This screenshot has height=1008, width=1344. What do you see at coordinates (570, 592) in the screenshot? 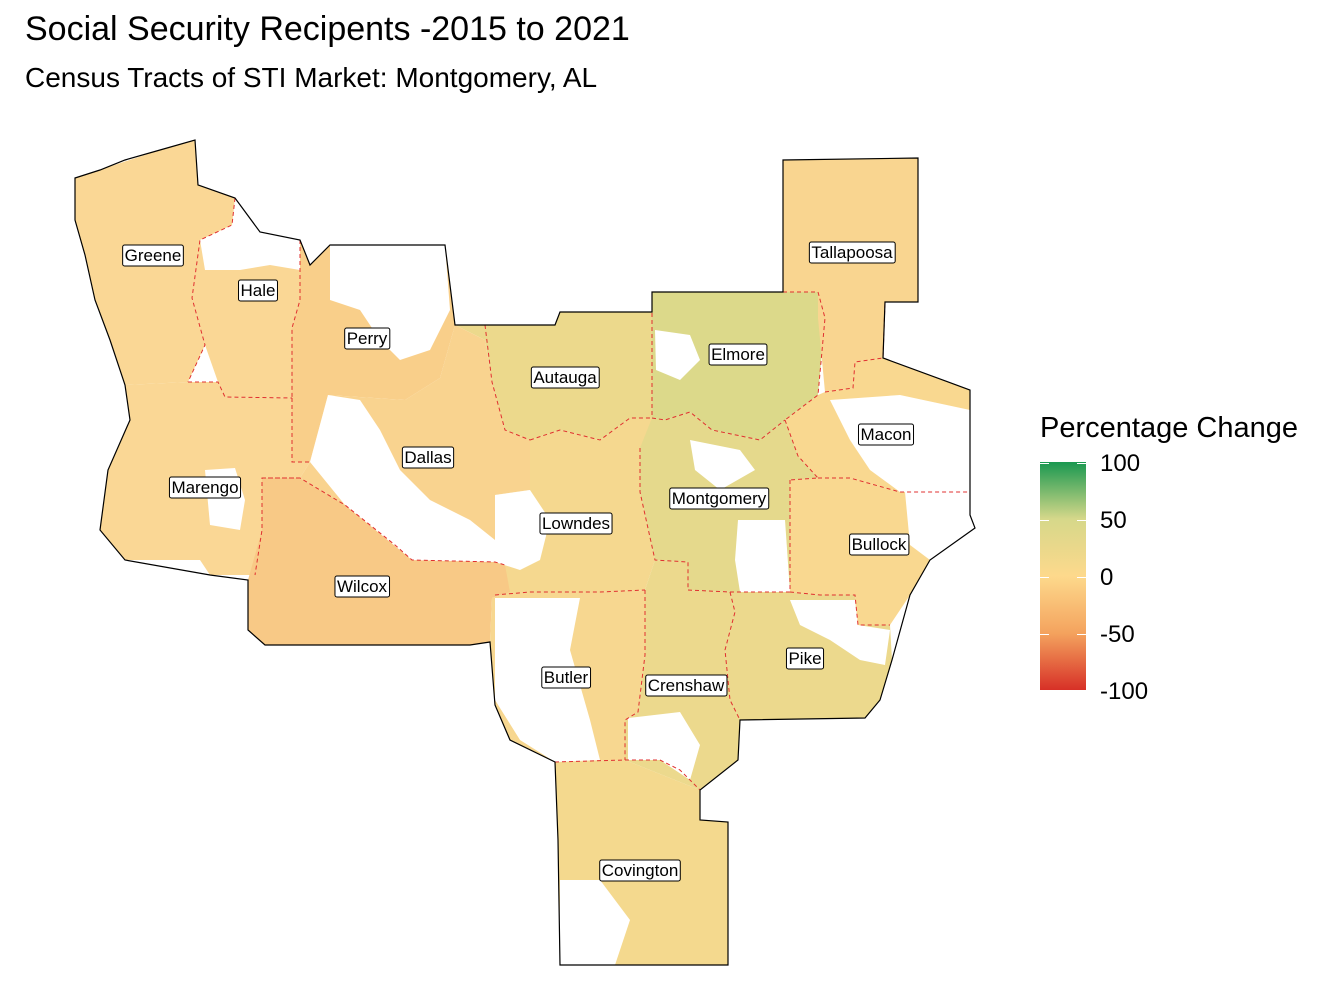
I see `border-lowndes-butler` at bounding box center [570, 592].